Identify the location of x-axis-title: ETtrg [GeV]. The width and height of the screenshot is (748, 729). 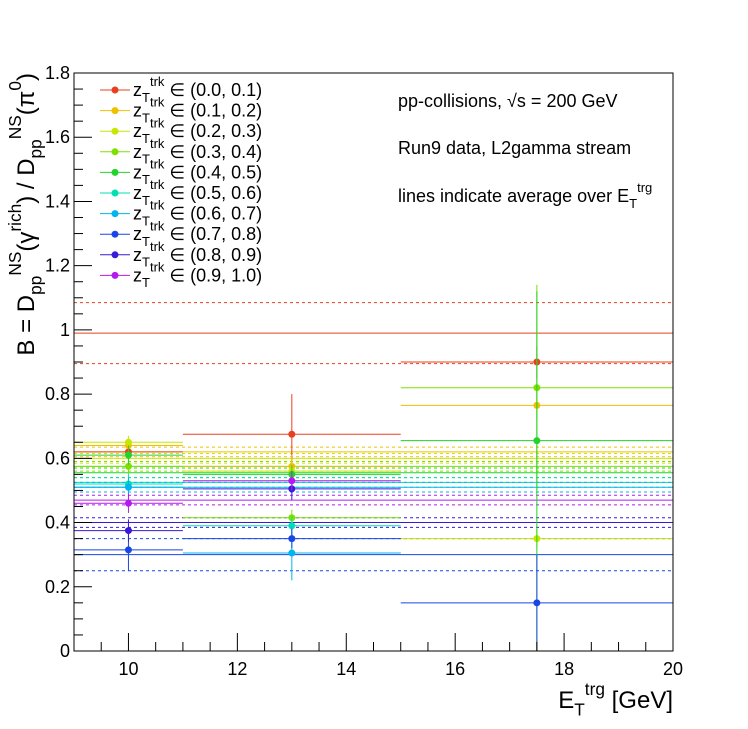
(615, 699).